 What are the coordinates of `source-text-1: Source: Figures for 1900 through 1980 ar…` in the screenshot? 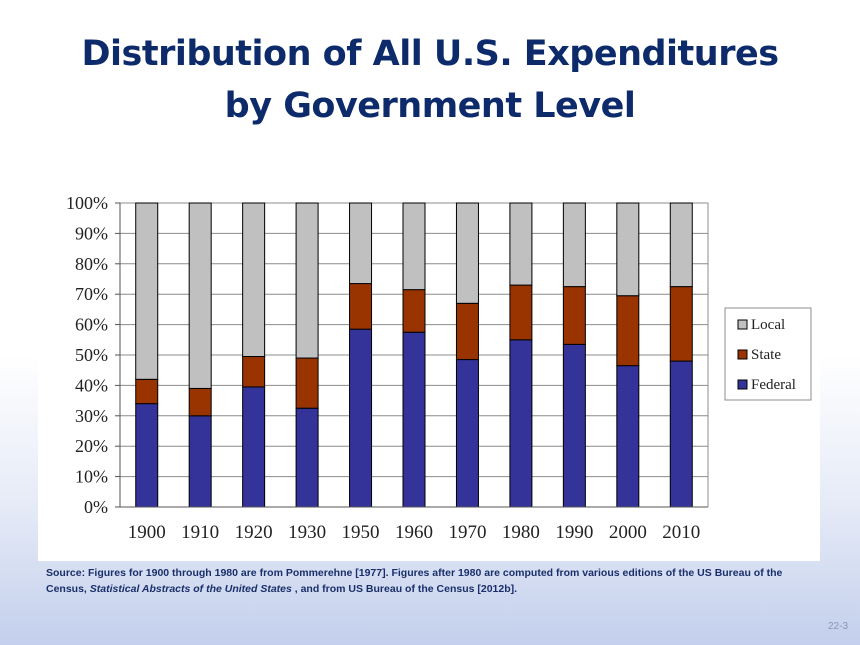 It's located at (414, 581).